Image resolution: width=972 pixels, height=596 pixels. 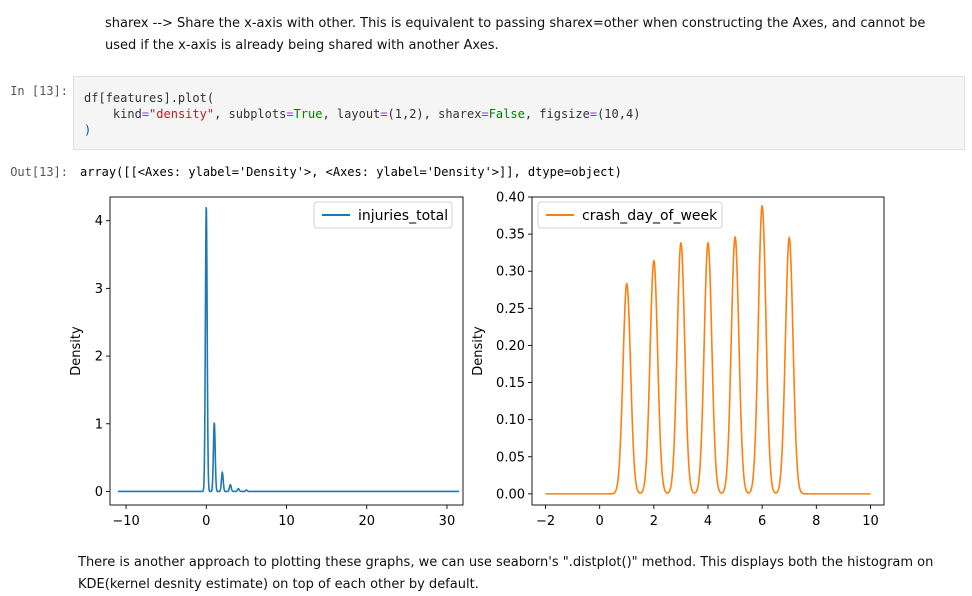 I want to click on y-tick-label: 0.40, so click(x=510, y=198).